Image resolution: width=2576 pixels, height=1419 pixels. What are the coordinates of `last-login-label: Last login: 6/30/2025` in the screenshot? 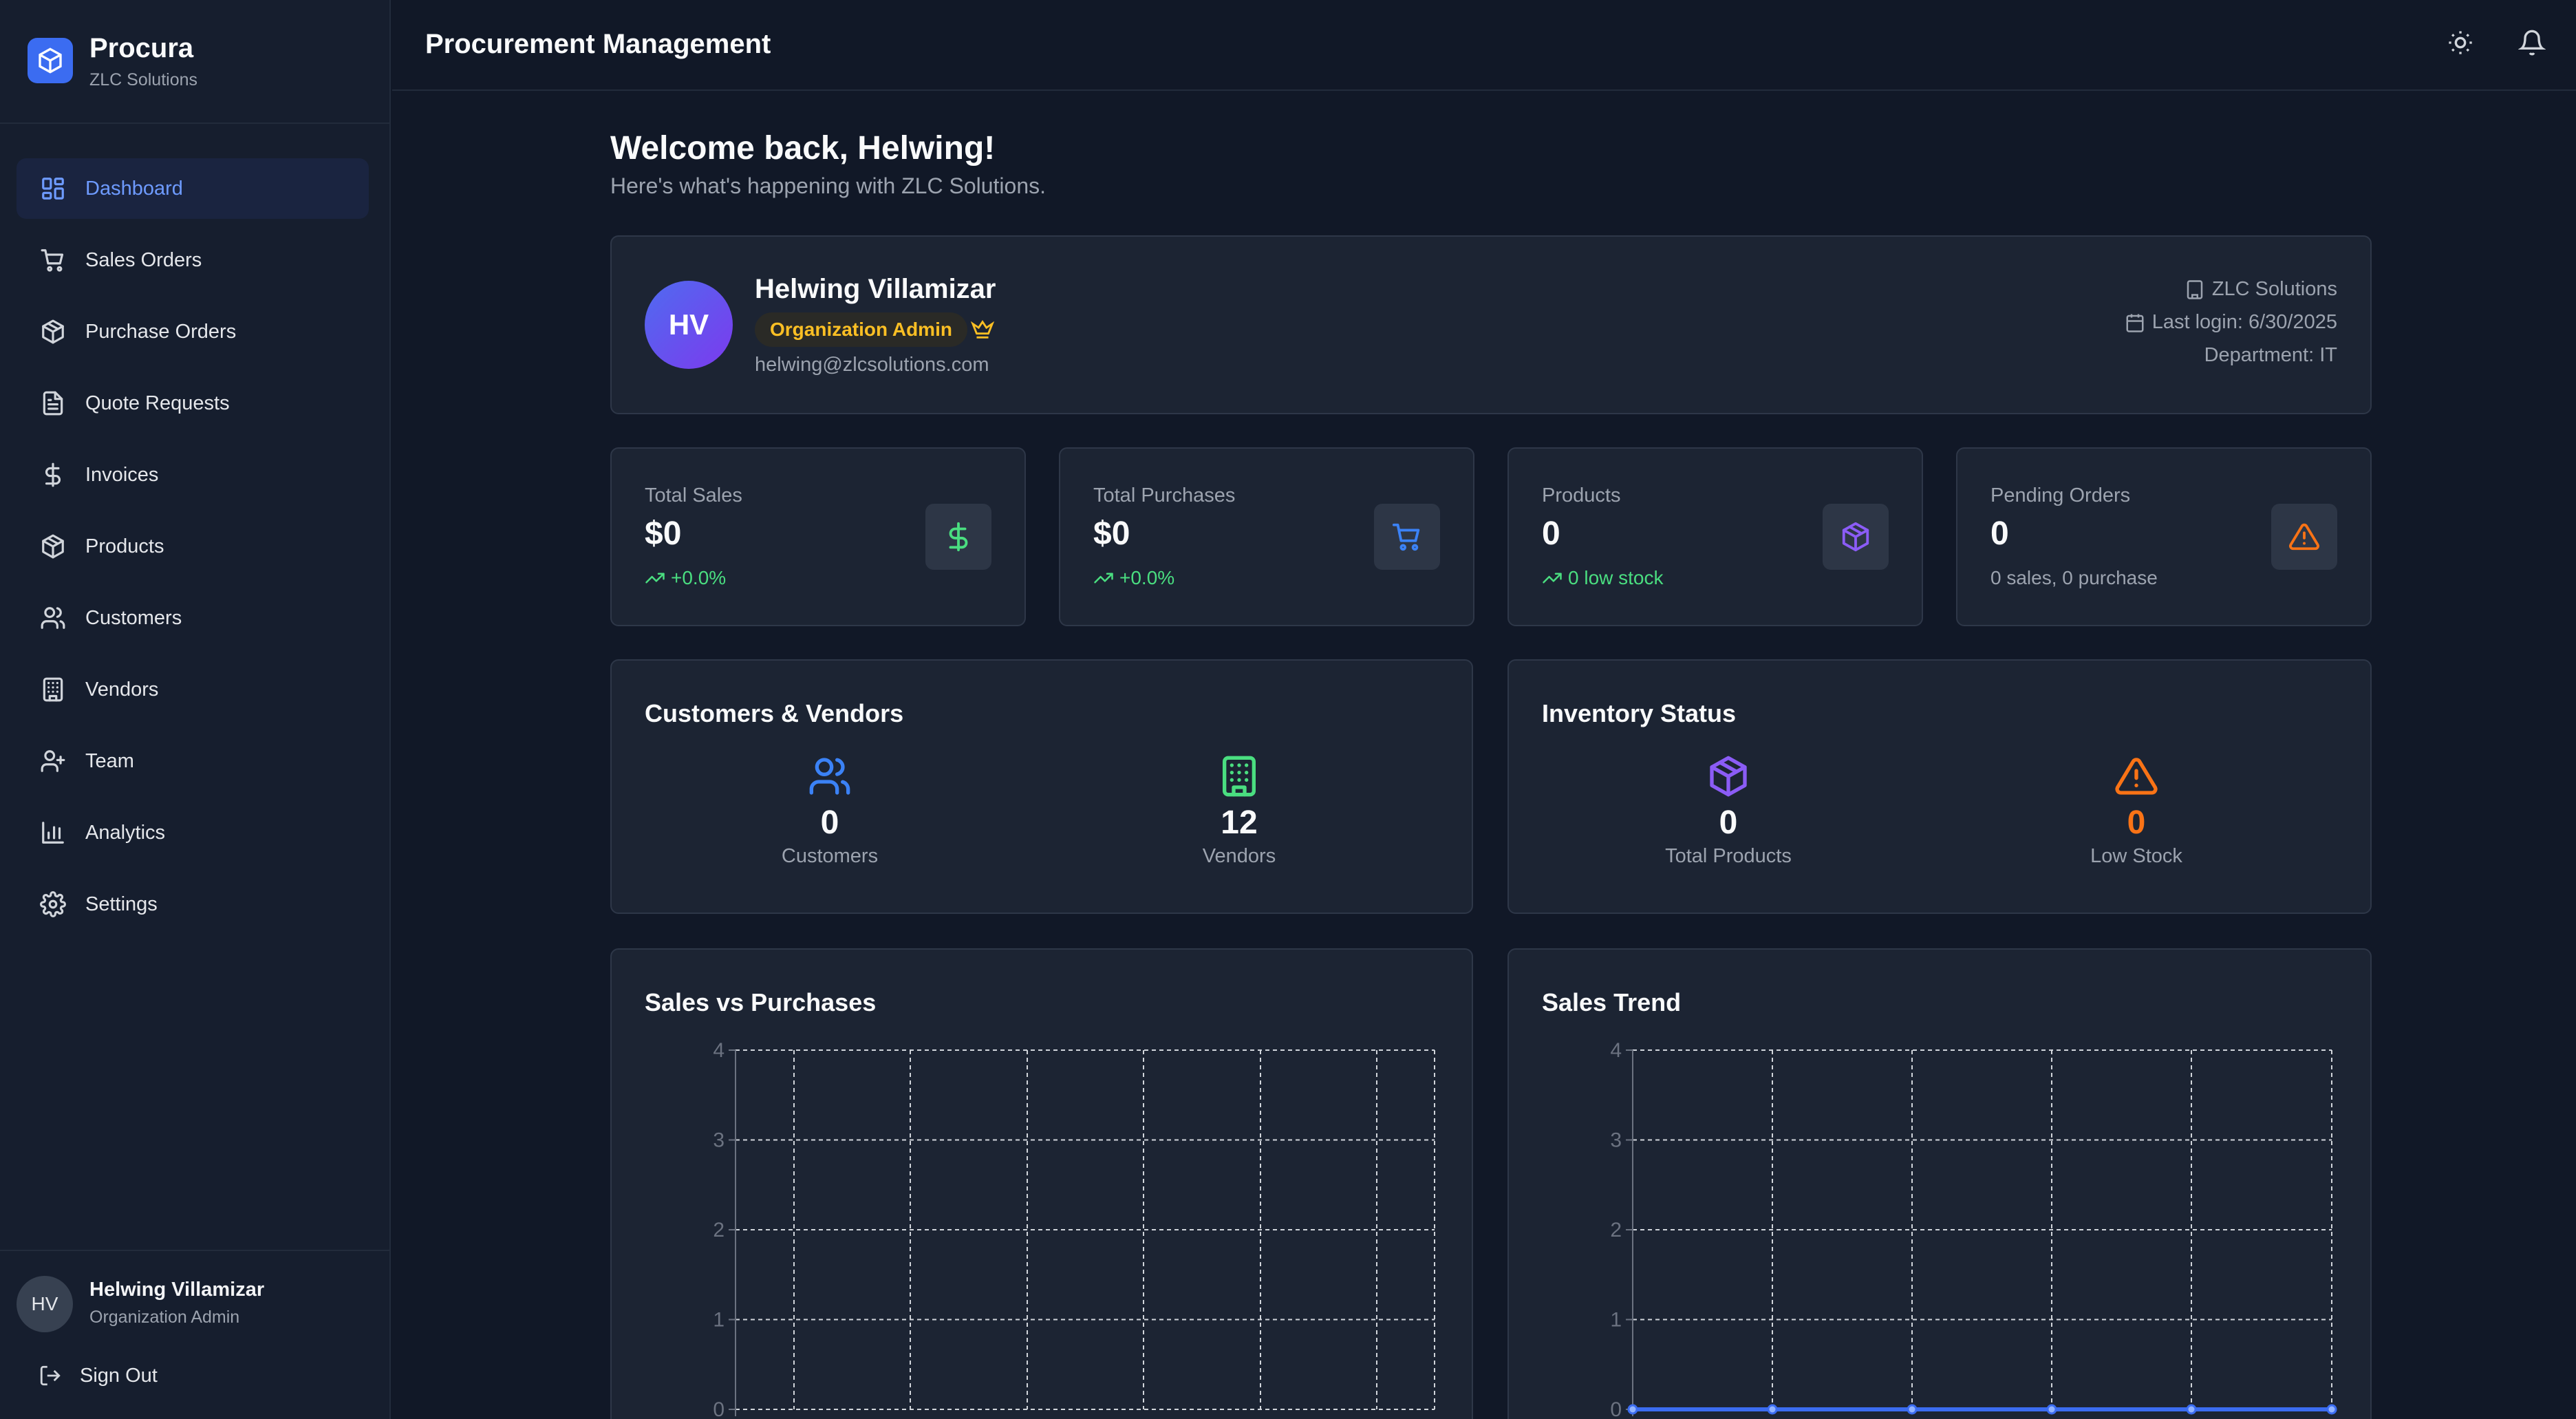 It's located at (2244, 322).